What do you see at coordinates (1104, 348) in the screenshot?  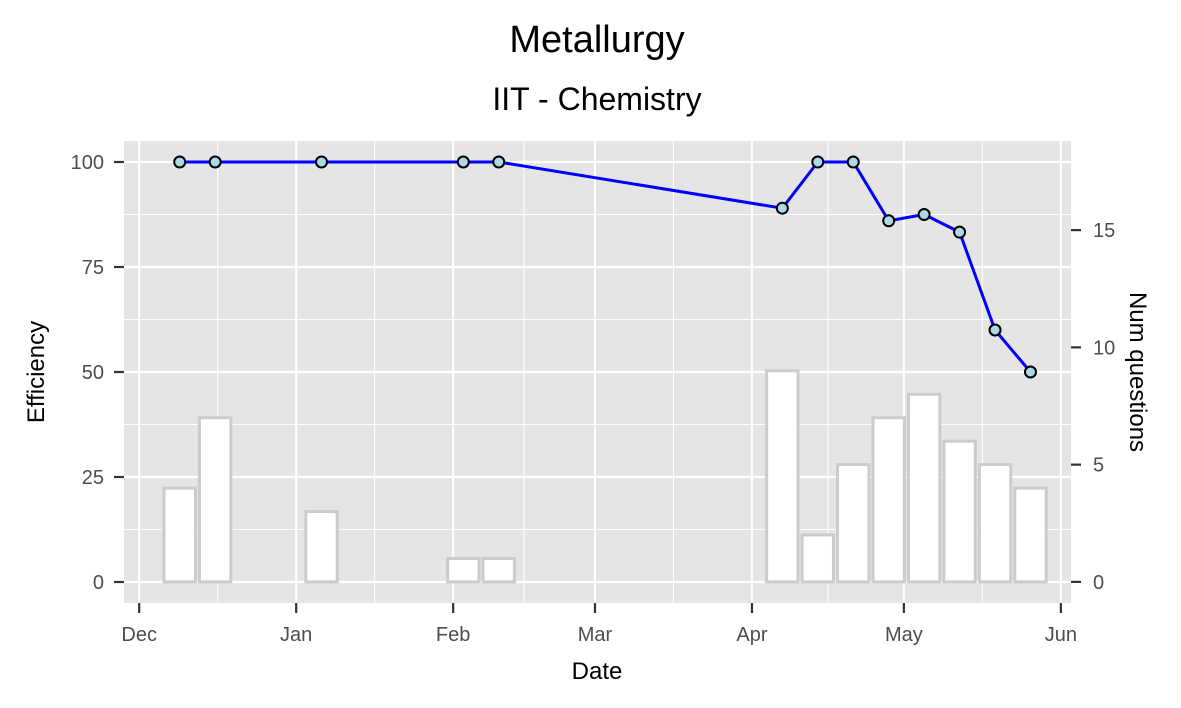 I see `y2-tick-label: 10` at bounding box center [1104, 348].